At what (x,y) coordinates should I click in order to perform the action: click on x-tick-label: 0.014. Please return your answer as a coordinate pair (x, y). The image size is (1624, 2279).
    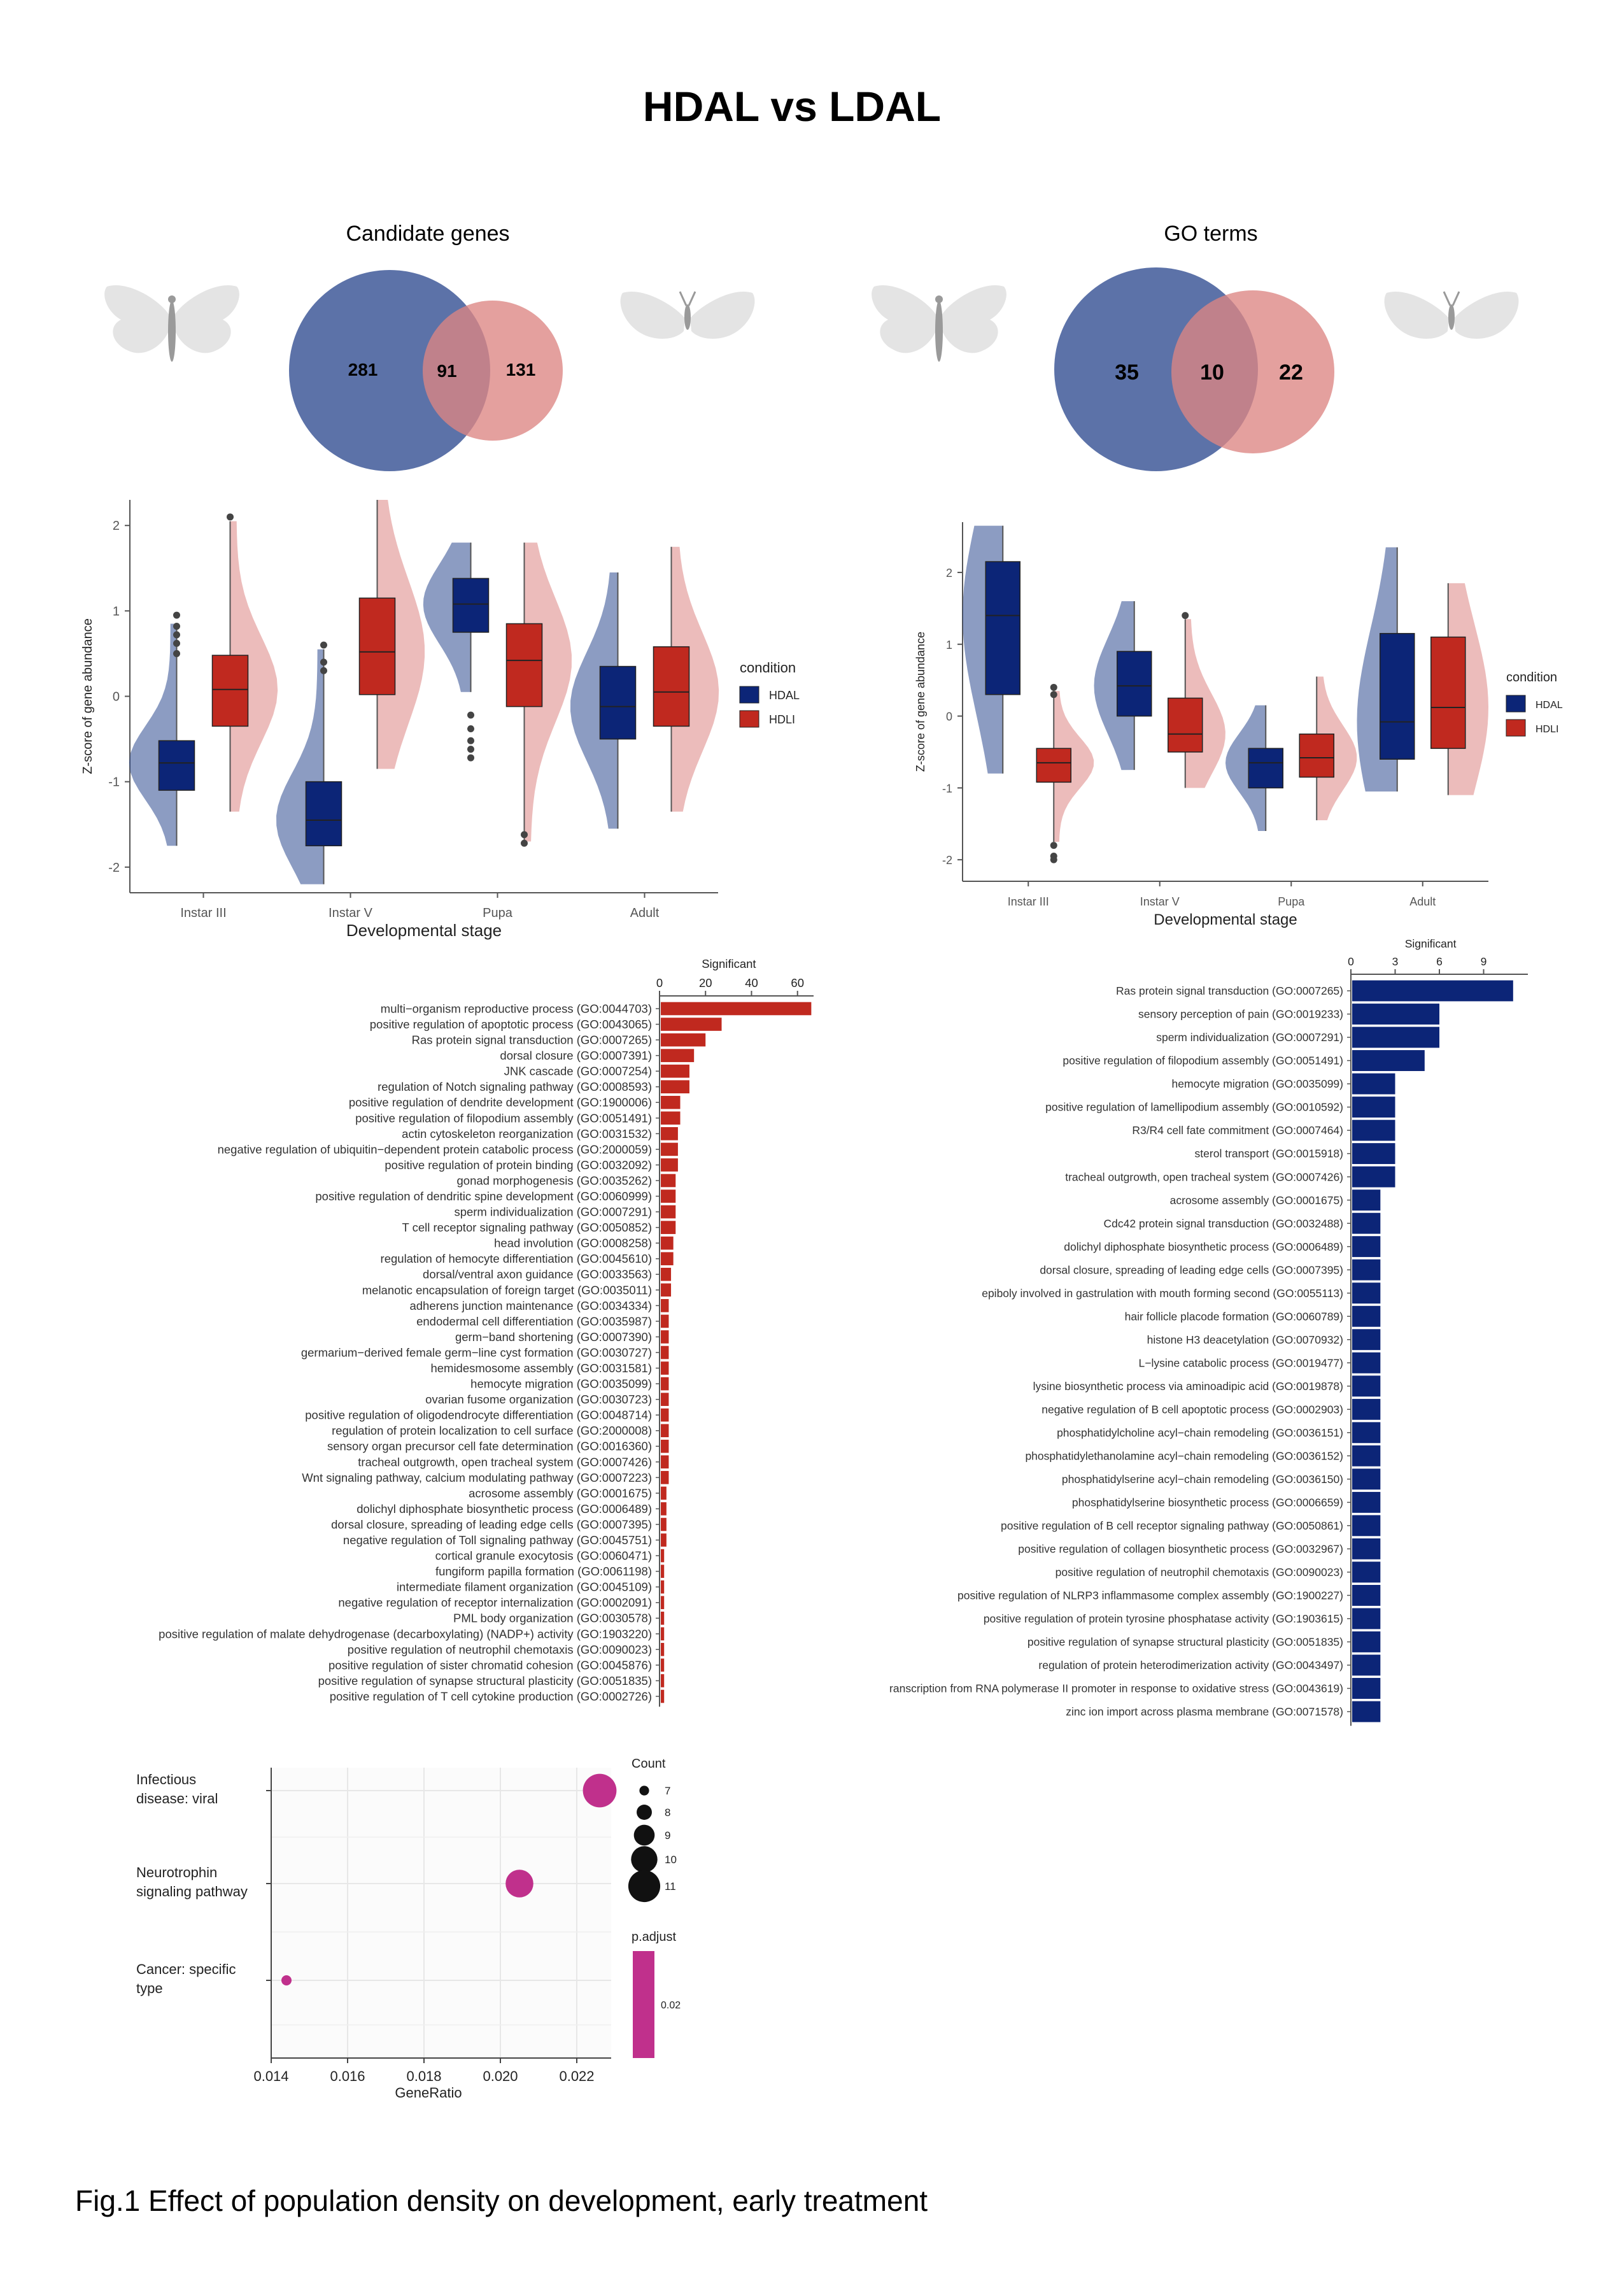
    Looking at the image, I should click on (270, 2076).